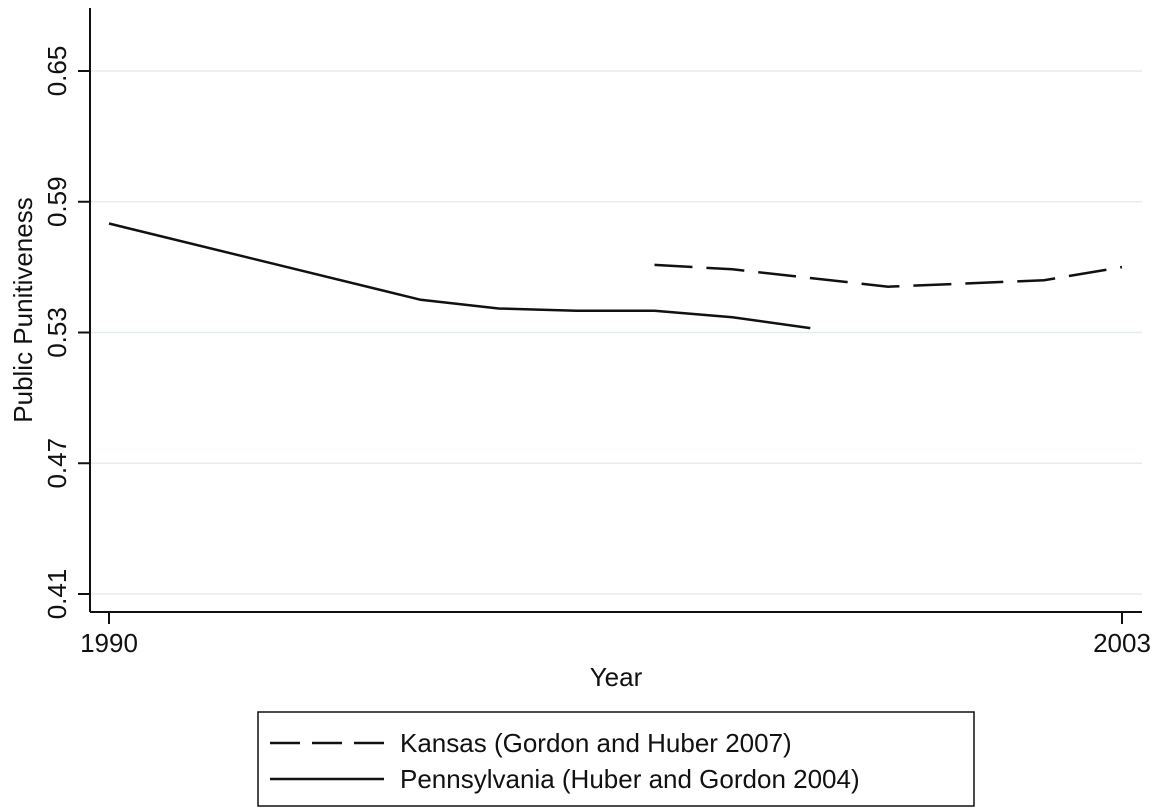 The height and width of the screenshot is (808, 1166). I want to click on y-axis-ticks: 0.41 0.47 0.53 0.59 0.65, so click(66, 333).